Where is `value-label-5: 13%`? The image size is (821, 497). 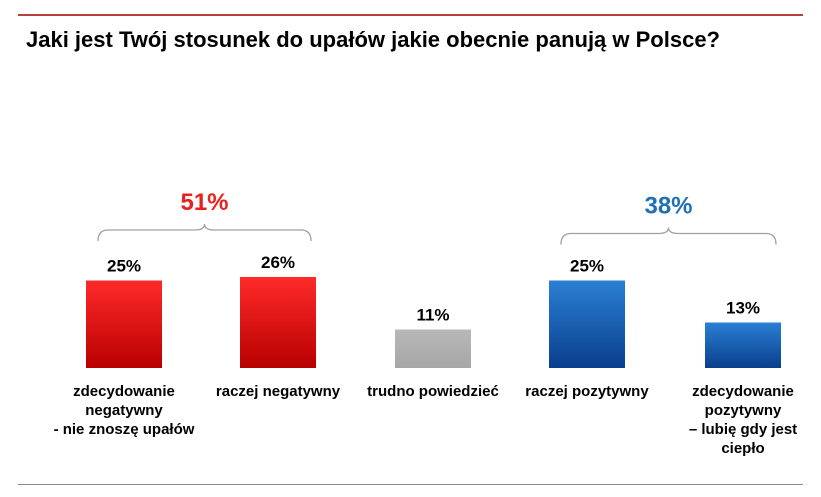 value-label-5: 13% is located at coordinates (743, 308).